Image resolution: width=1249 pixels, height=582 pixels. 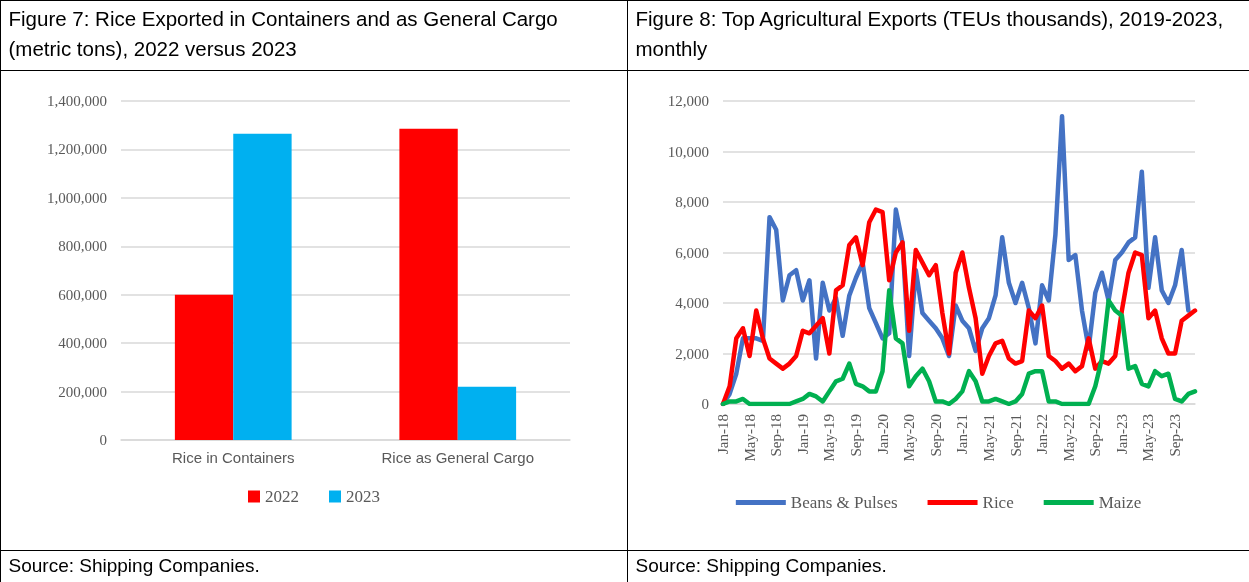 What do you see at coordinates (1068, 437) in the screenshot?
I see `x-tick-label: May-22` at bounding box center [1068, 437].